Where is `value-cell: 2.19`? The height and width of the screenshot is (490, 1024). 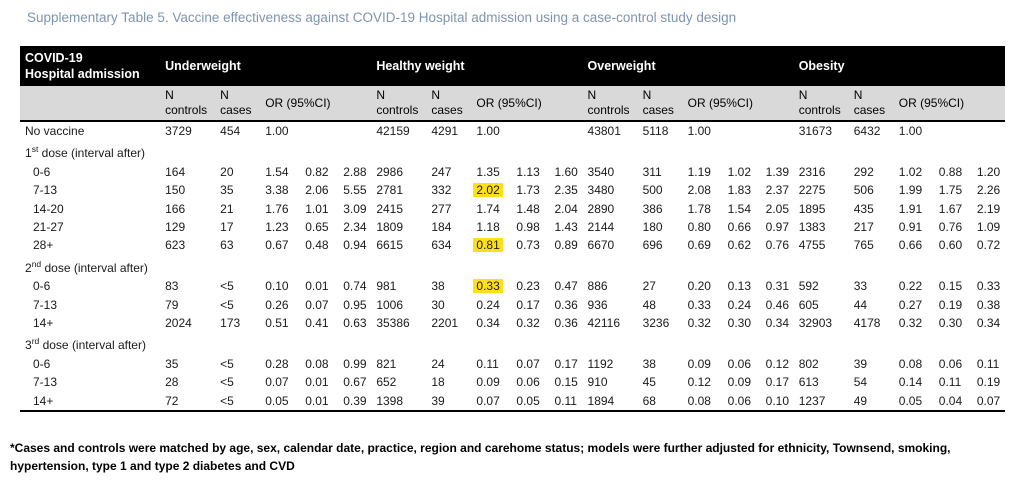
value-cell: 2.19 is located at coordinates (988, 208).